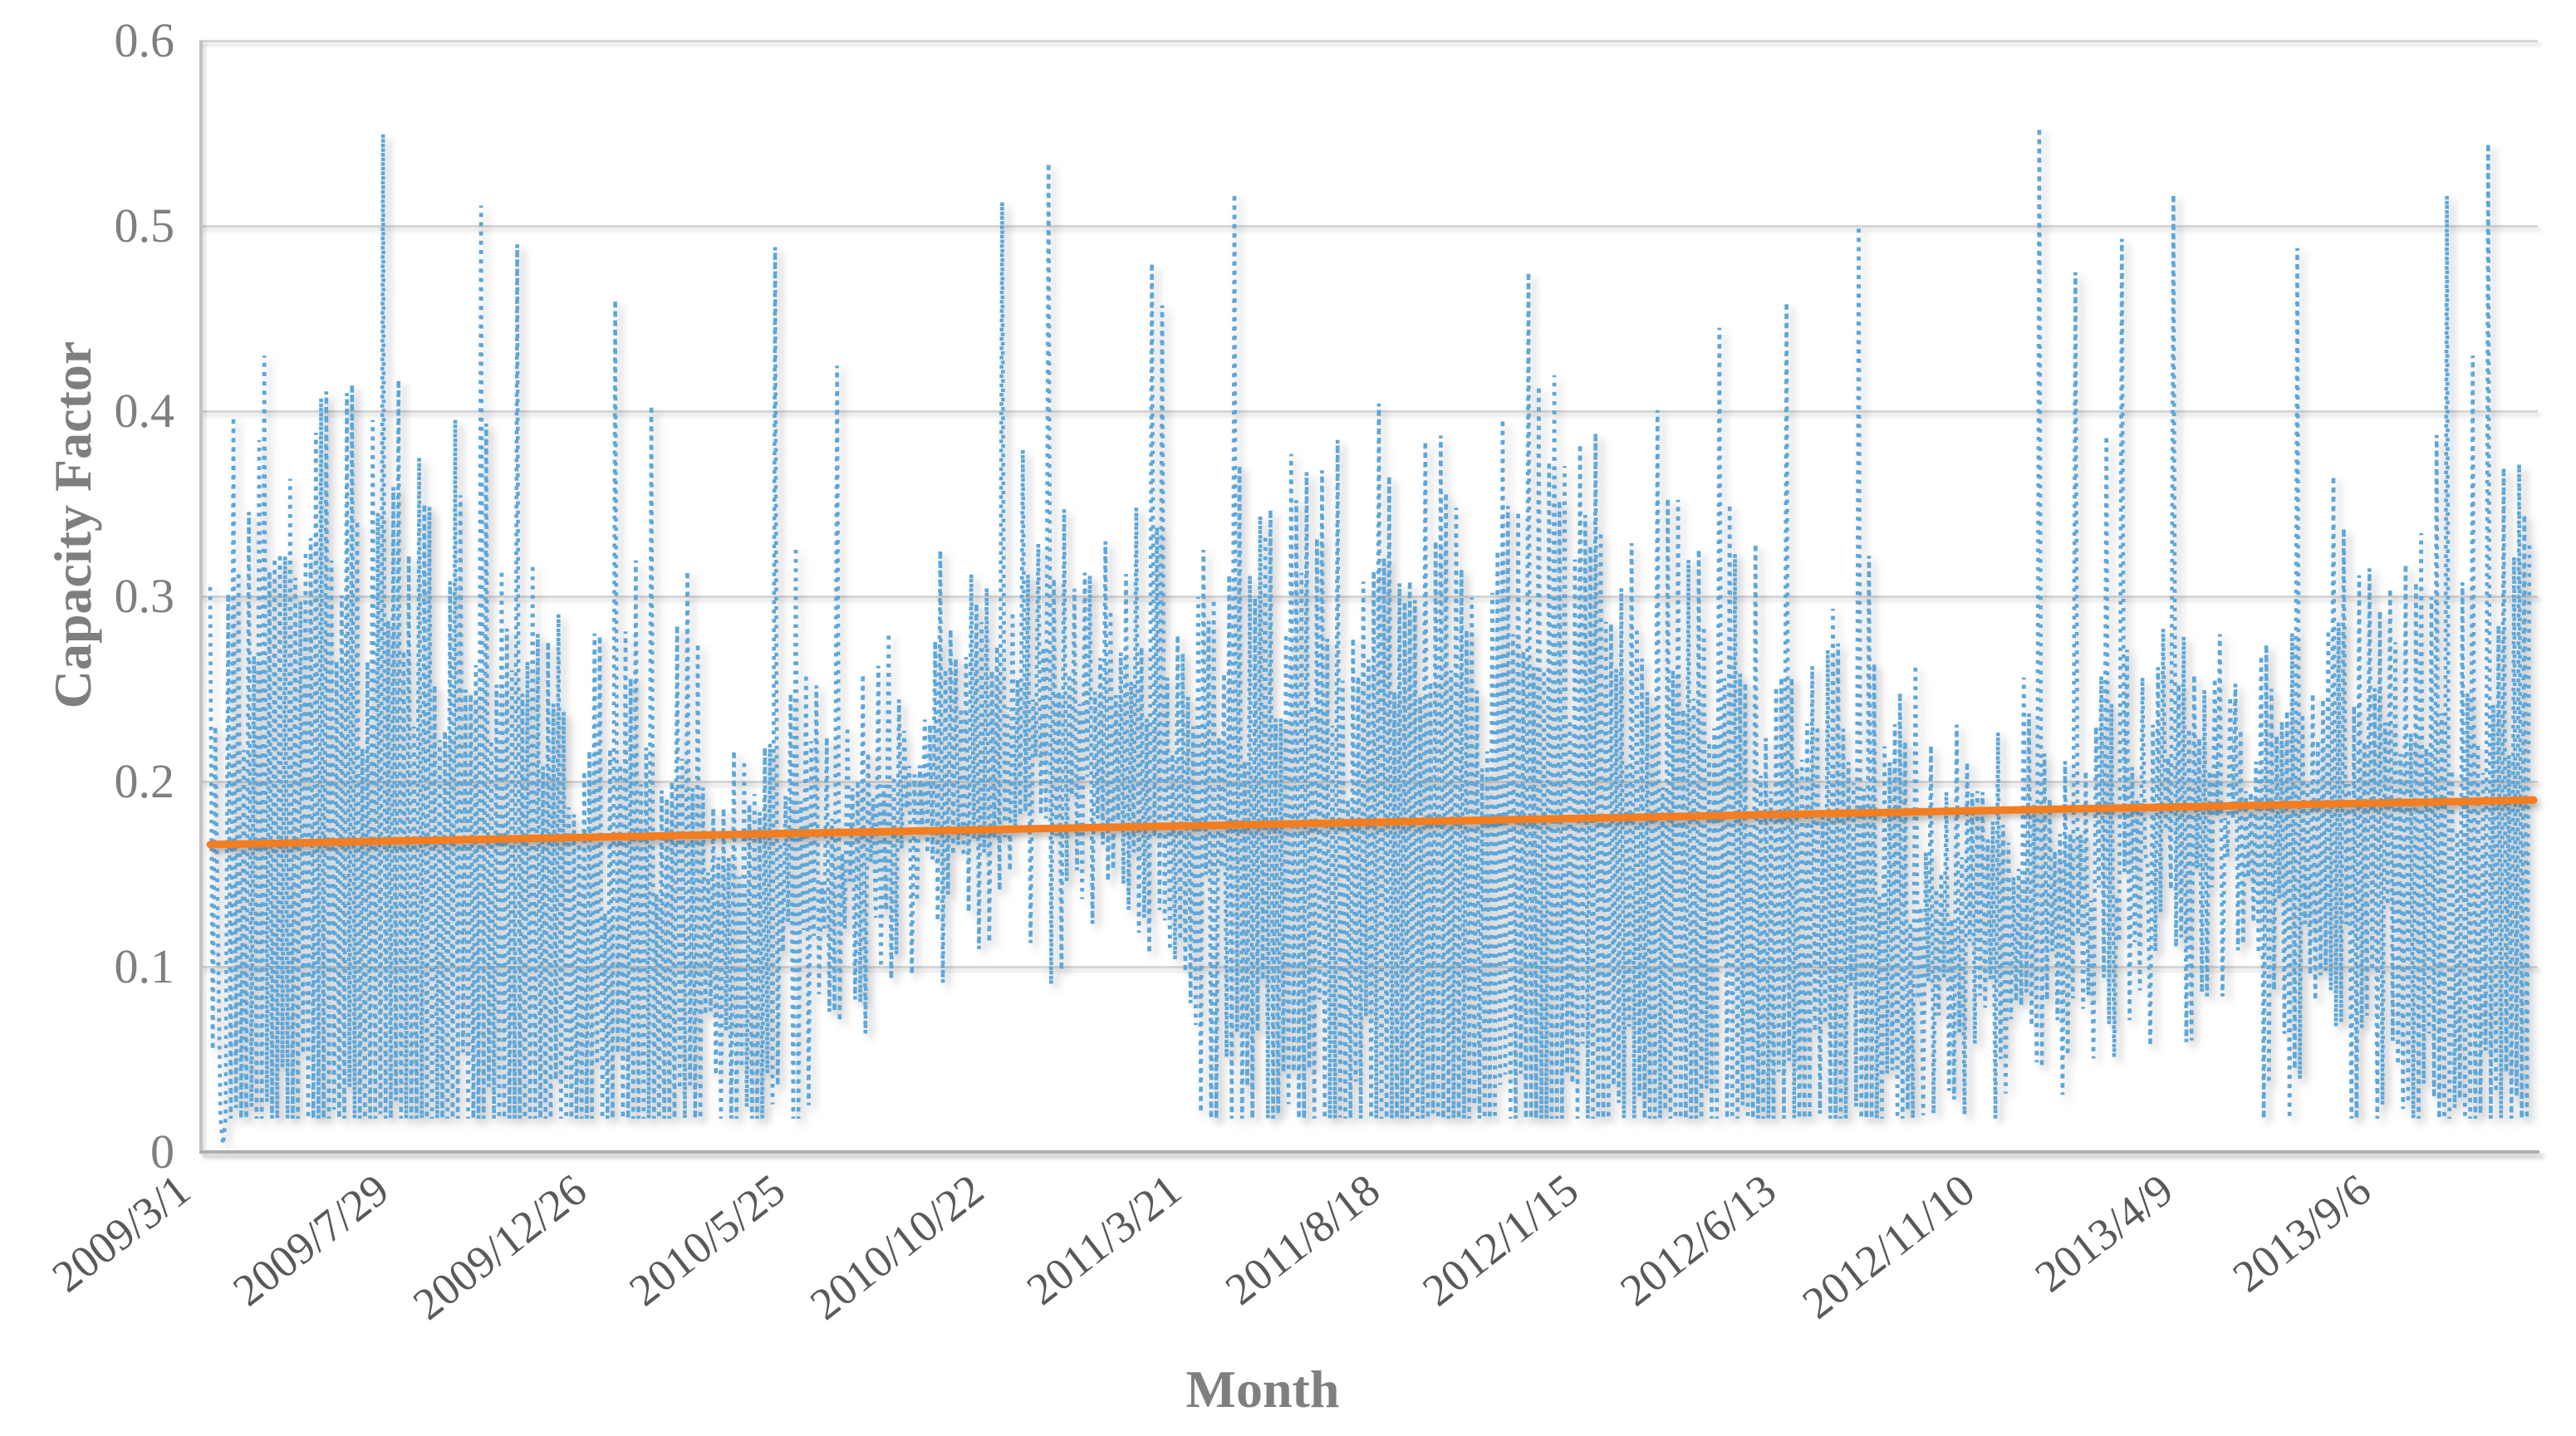 Image resolution: width=2576 pixels, height=1436 pixels. Describe the element at coordinates (144, 411) in the screenshot. I see `y-tick-label: 0.4` at that location.